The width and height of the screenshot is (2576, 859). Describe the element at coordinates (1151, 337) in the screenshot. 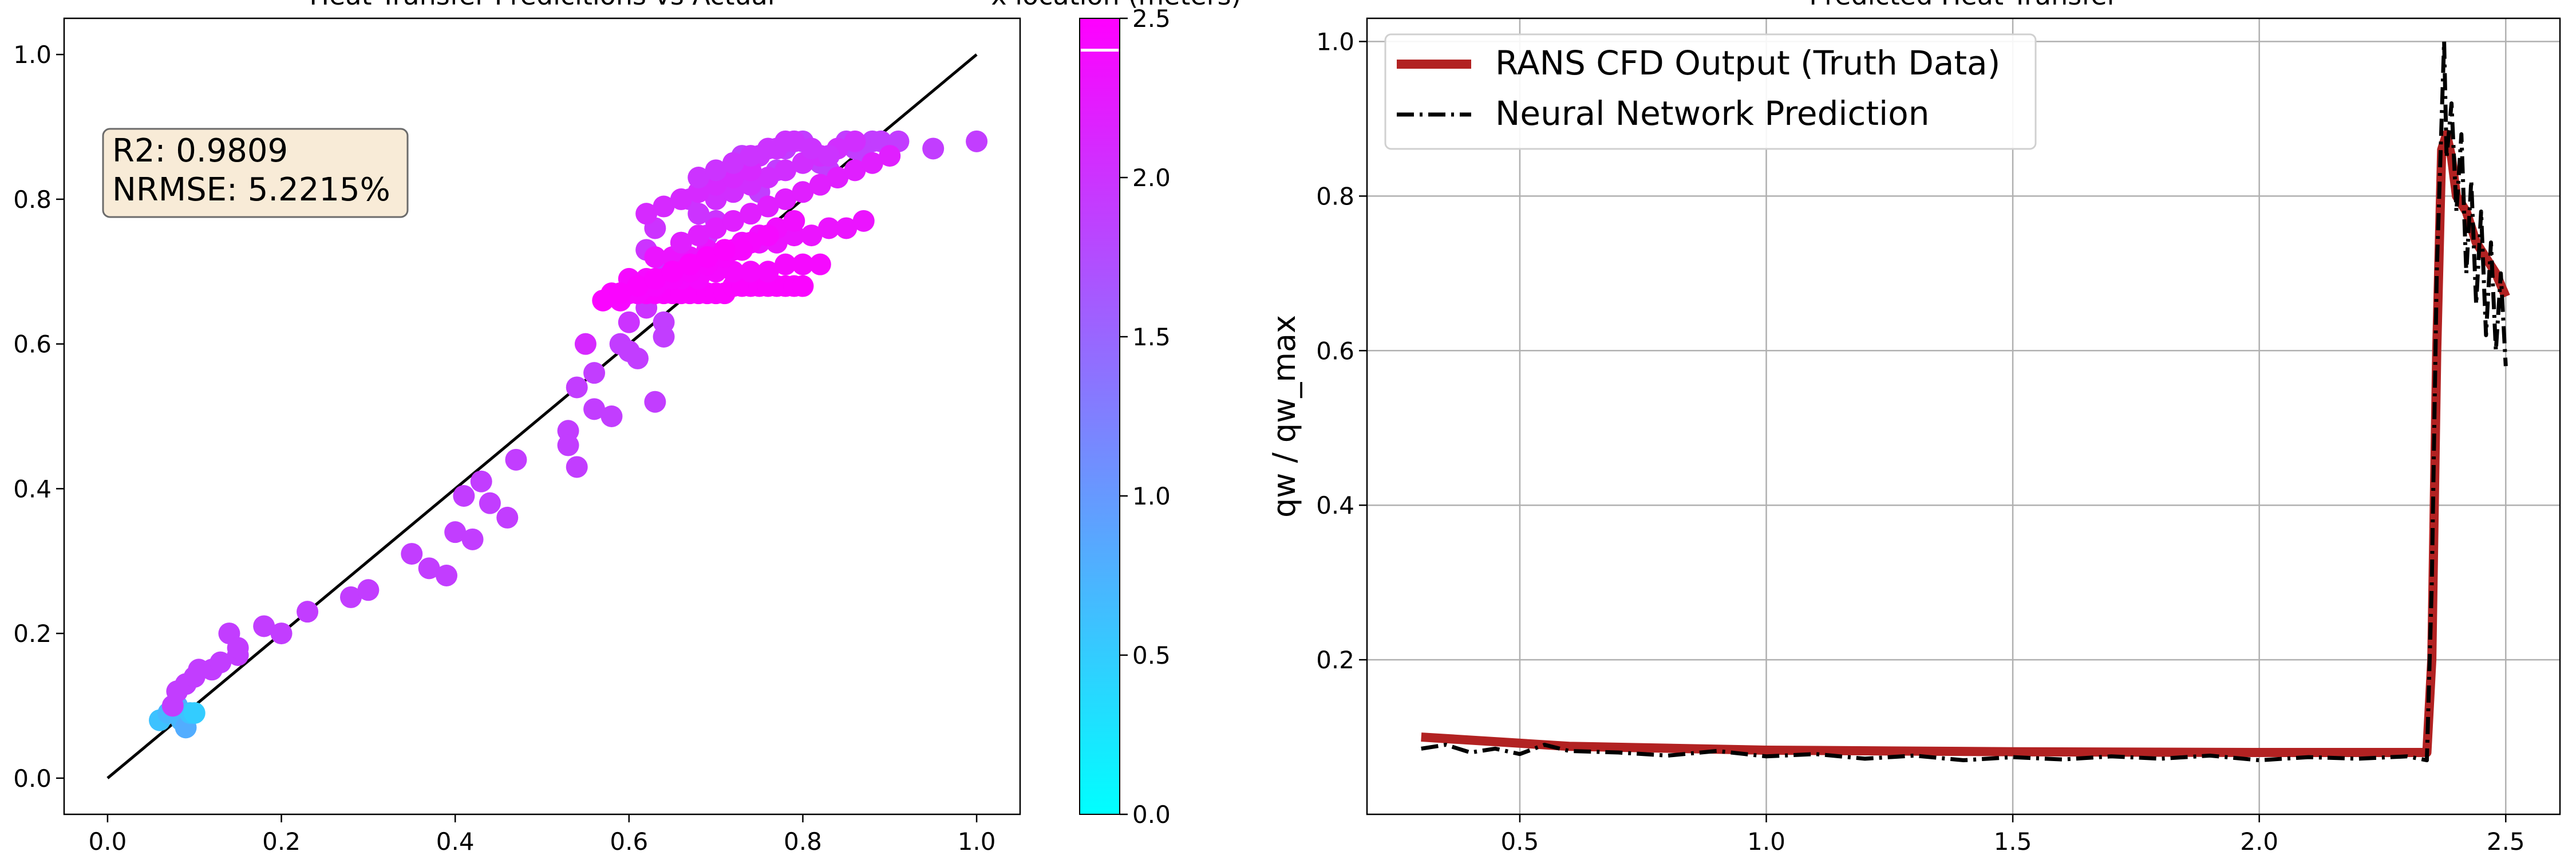

I see `colorbar-tick-label: 1.5` at that location.